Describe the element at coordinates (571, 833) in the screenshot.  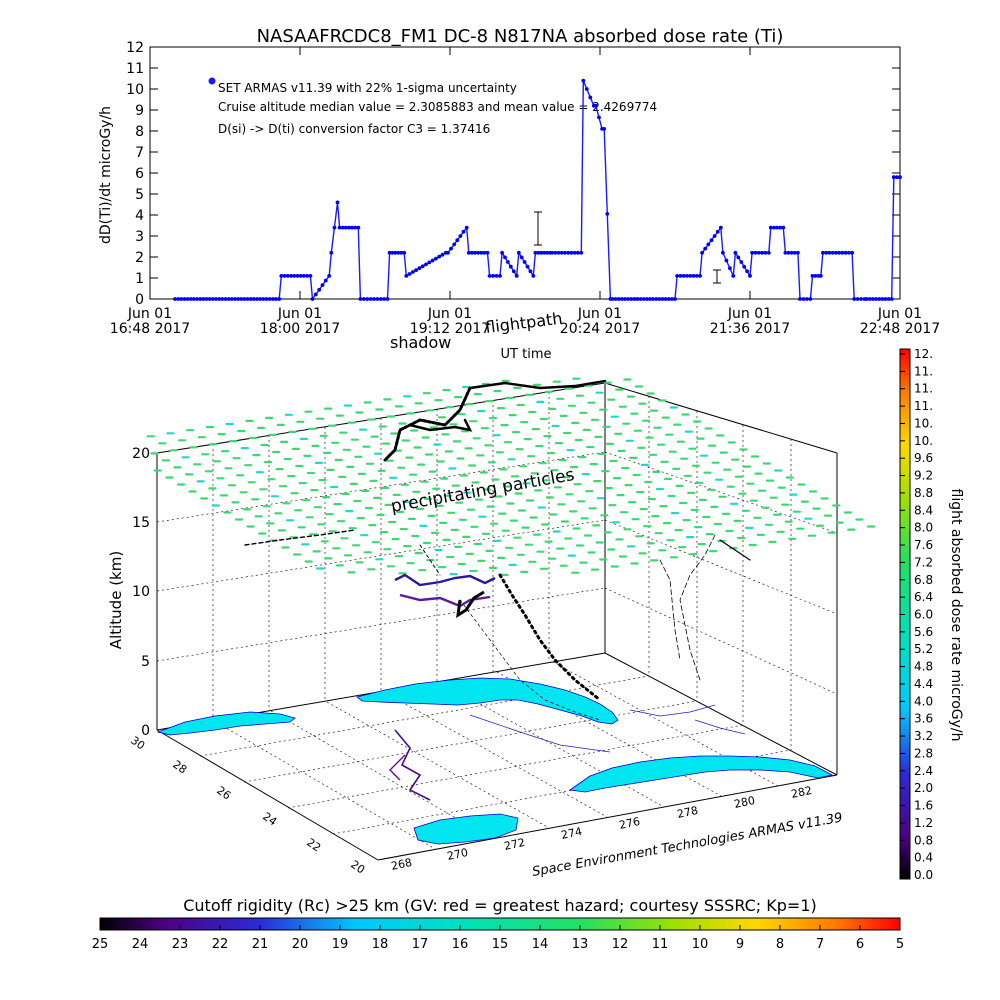
I see `longitude-tick: 274` at that location.